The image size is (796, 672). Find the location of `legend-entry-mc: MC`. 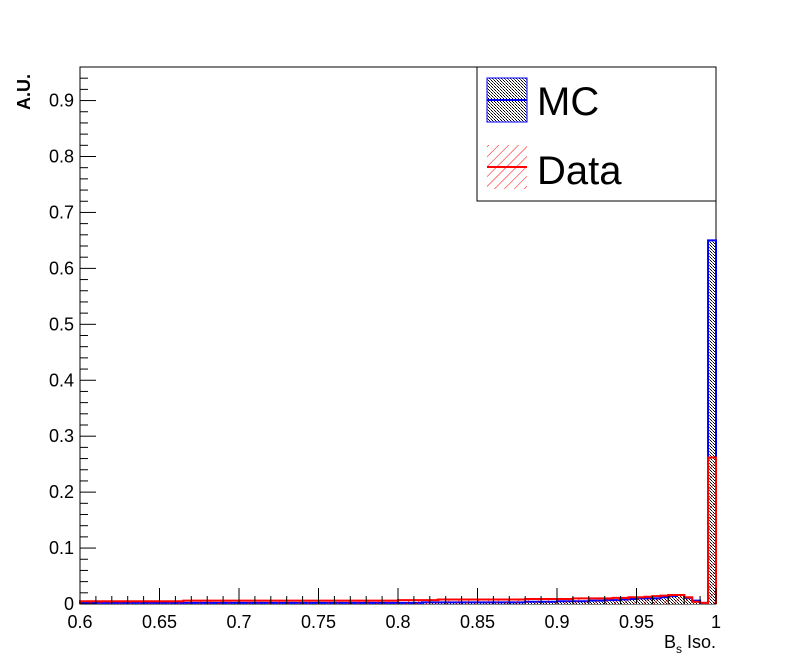

legend-entry-mc: MC is located at coordinates (542, 100).